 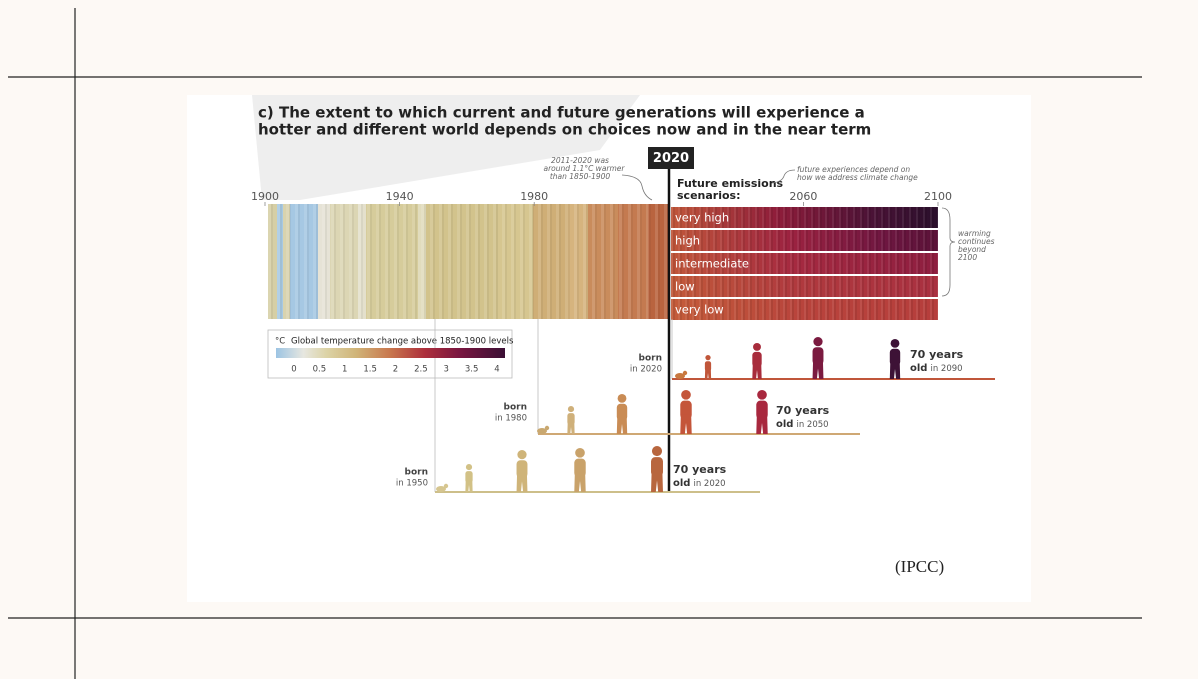 What do you see at coordinates (496, 370) in the screenshot?
I see `legend-tick-label: 4` at bounding box center [496, 370].